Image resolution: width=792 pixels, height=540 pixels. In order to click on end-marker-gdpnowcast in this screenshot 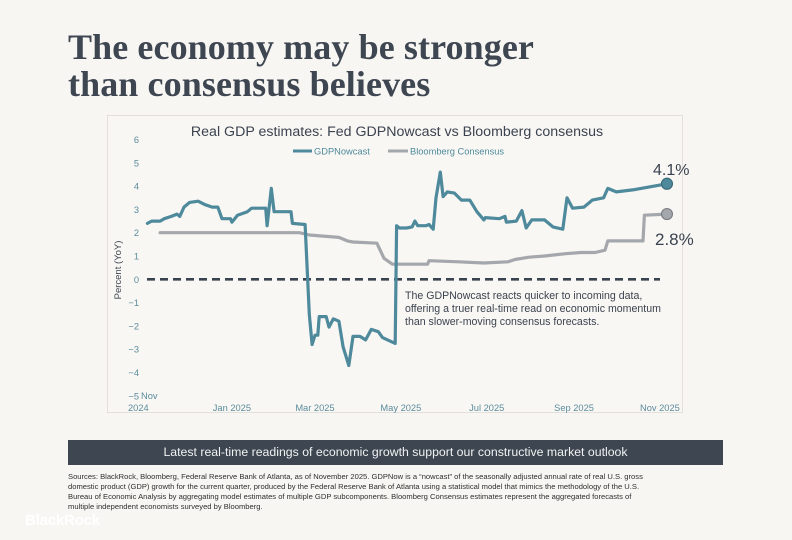, I will do `click(667, 183)`.